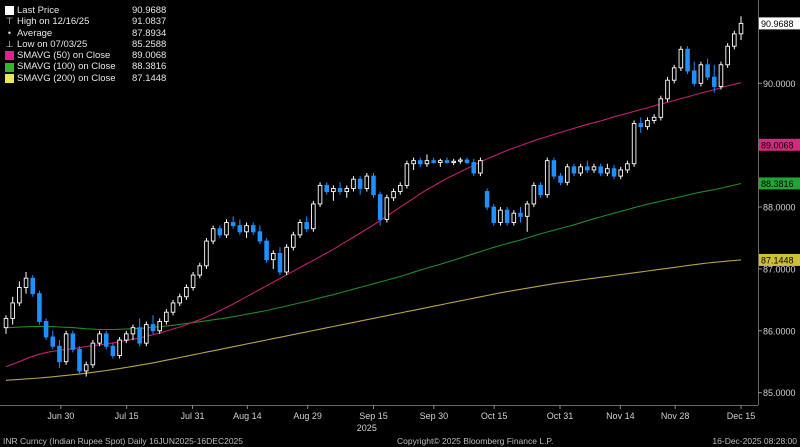  I want to click on legend-swatch, so click(9, 56).